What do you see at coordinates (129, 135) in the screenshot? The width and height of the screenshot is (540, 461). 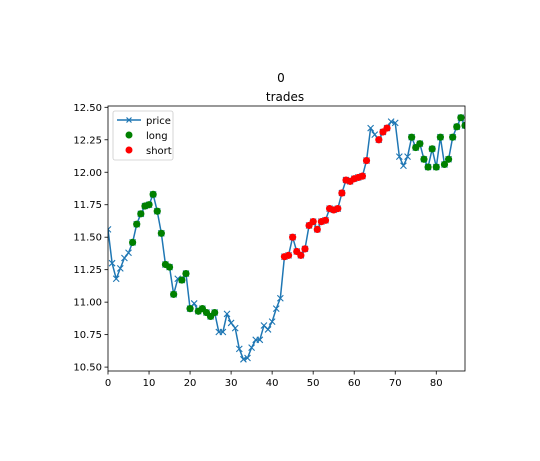 I see `legend-long-dot-icon` at bounding box center [129, 135].